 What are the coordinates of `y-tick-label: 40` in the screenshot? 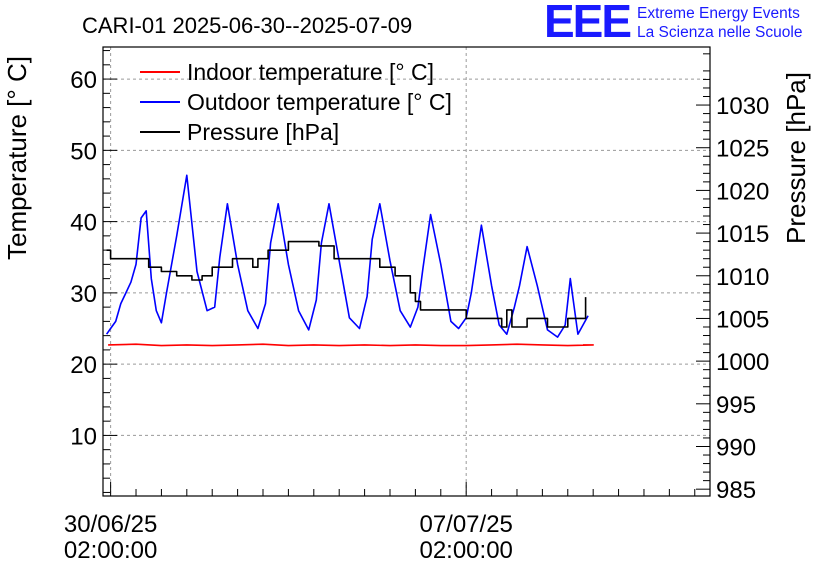 It's located at (83, 223).